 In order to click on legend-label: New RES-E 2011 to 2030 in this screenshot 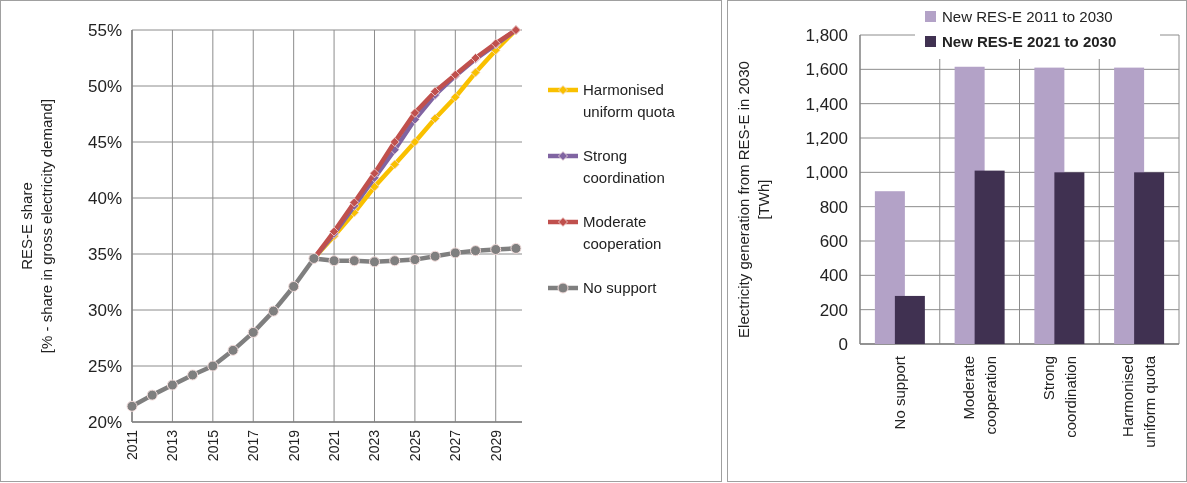, I will do `click(1027, 17)`.